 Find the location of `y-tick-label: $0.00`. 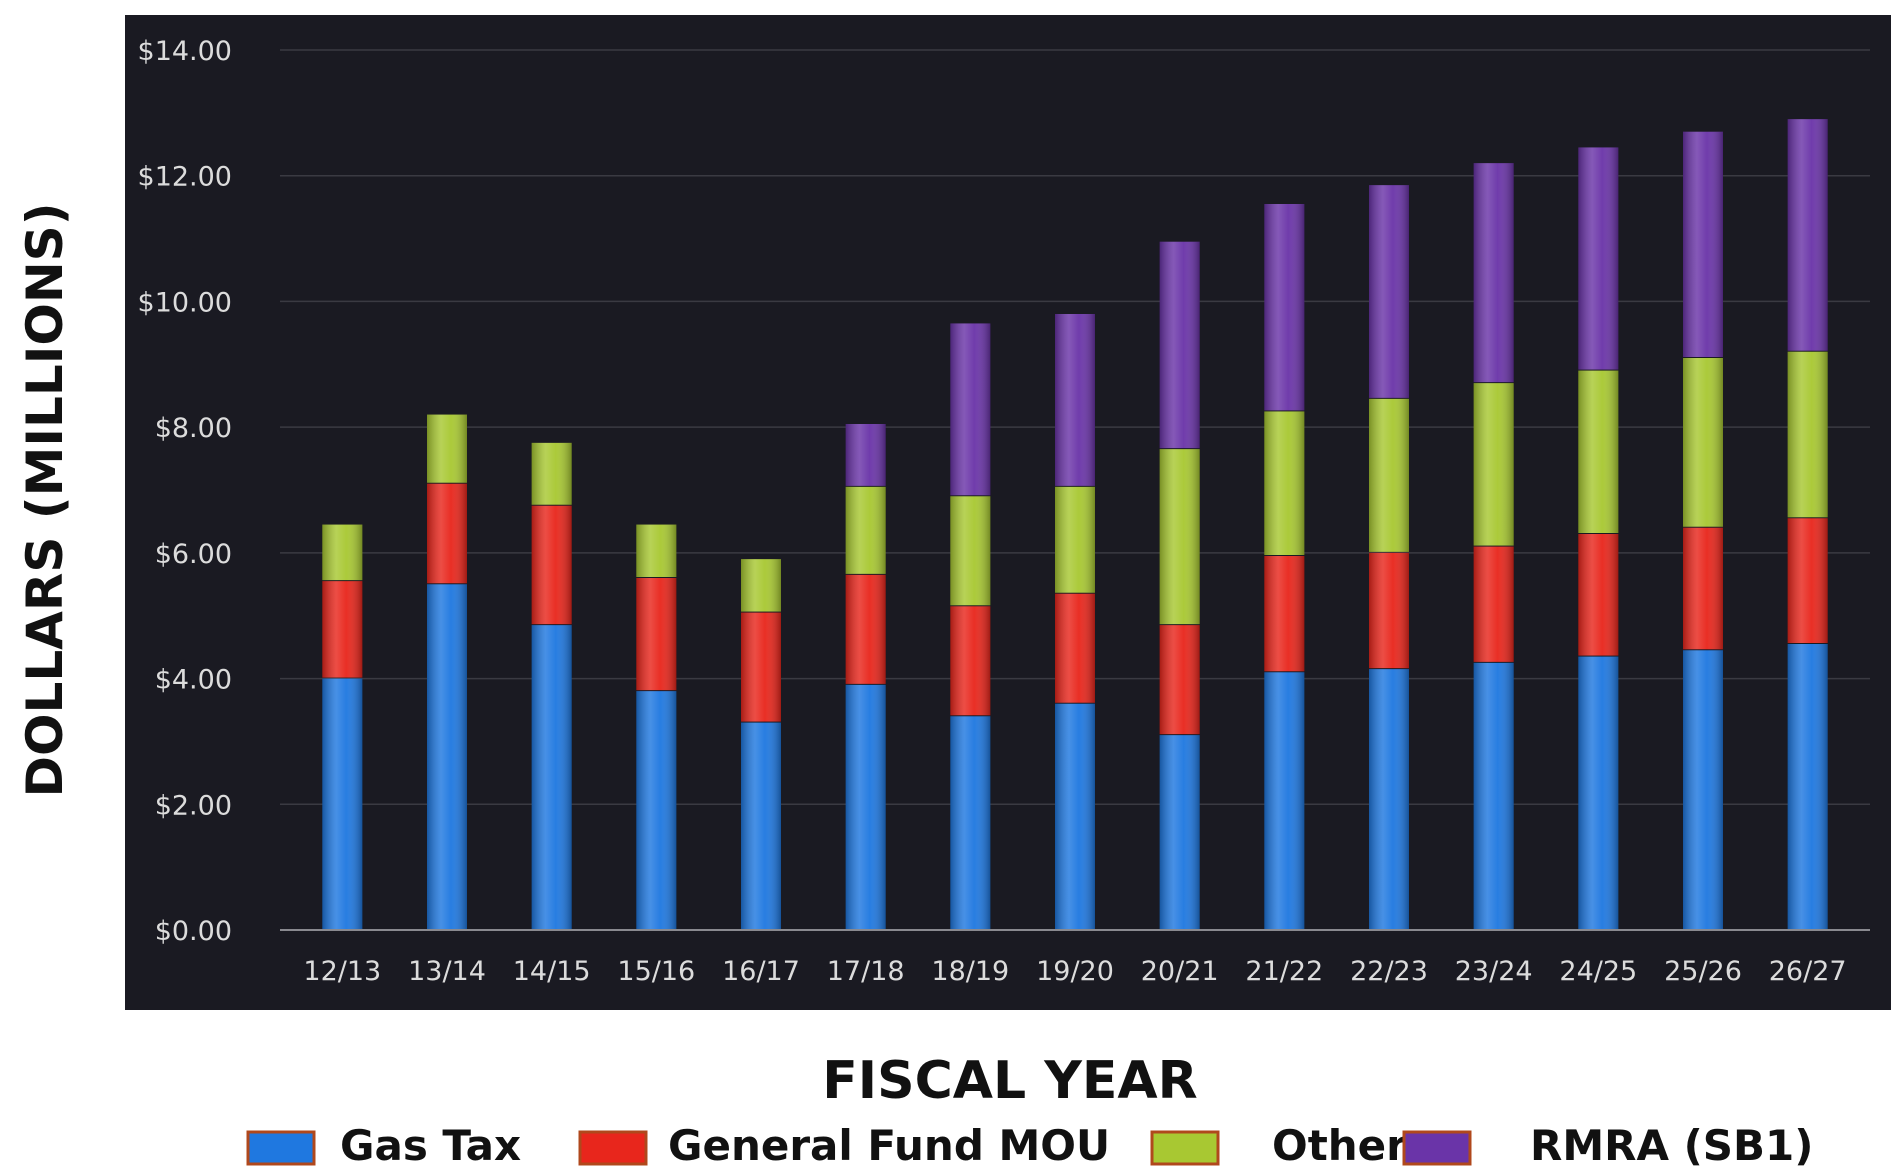

y-tick-label: $0.00 is located at coordinates (193, 931).